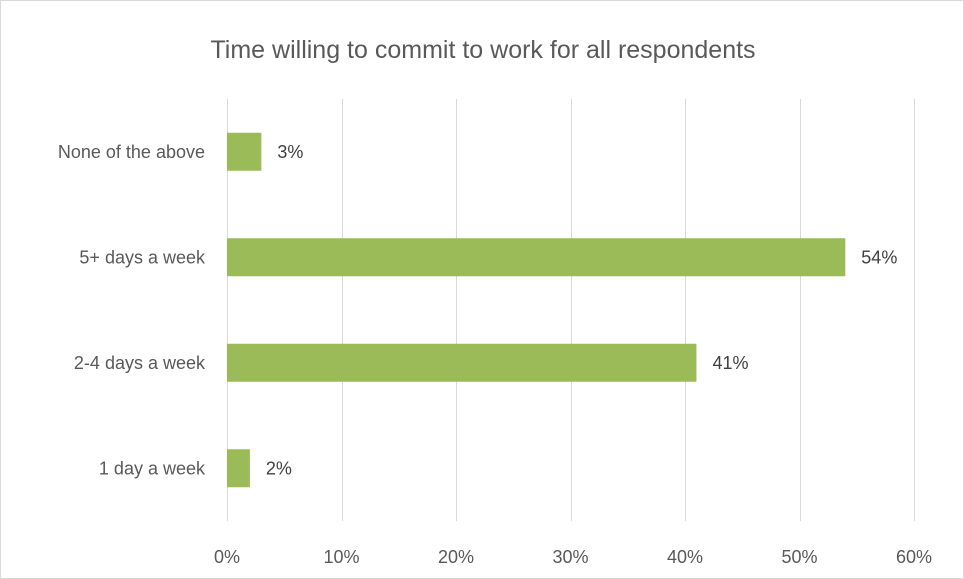 The width and height of the screenshot is (964, 579). Describe the element at coordinates (290, 152) in the screenshot. I see `data-label: 3%` at that location.